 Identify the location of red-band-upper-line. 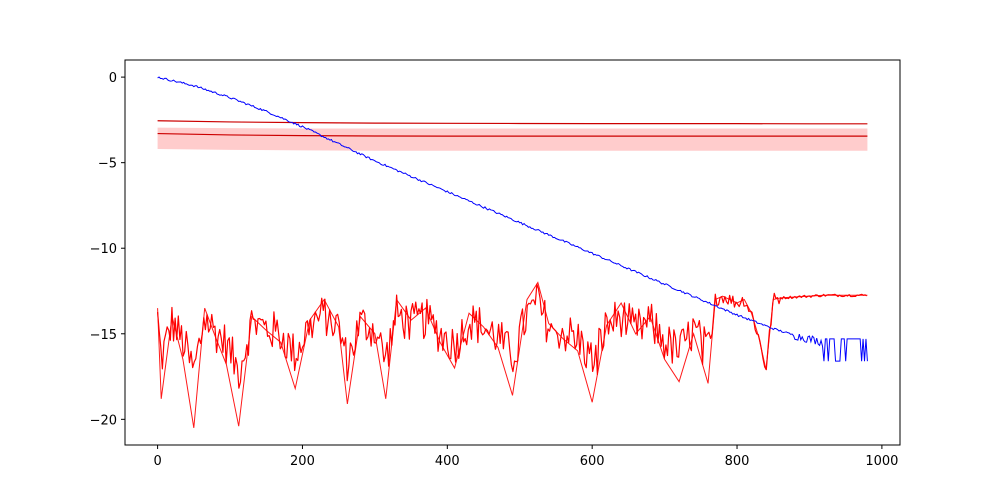
(512, 122).